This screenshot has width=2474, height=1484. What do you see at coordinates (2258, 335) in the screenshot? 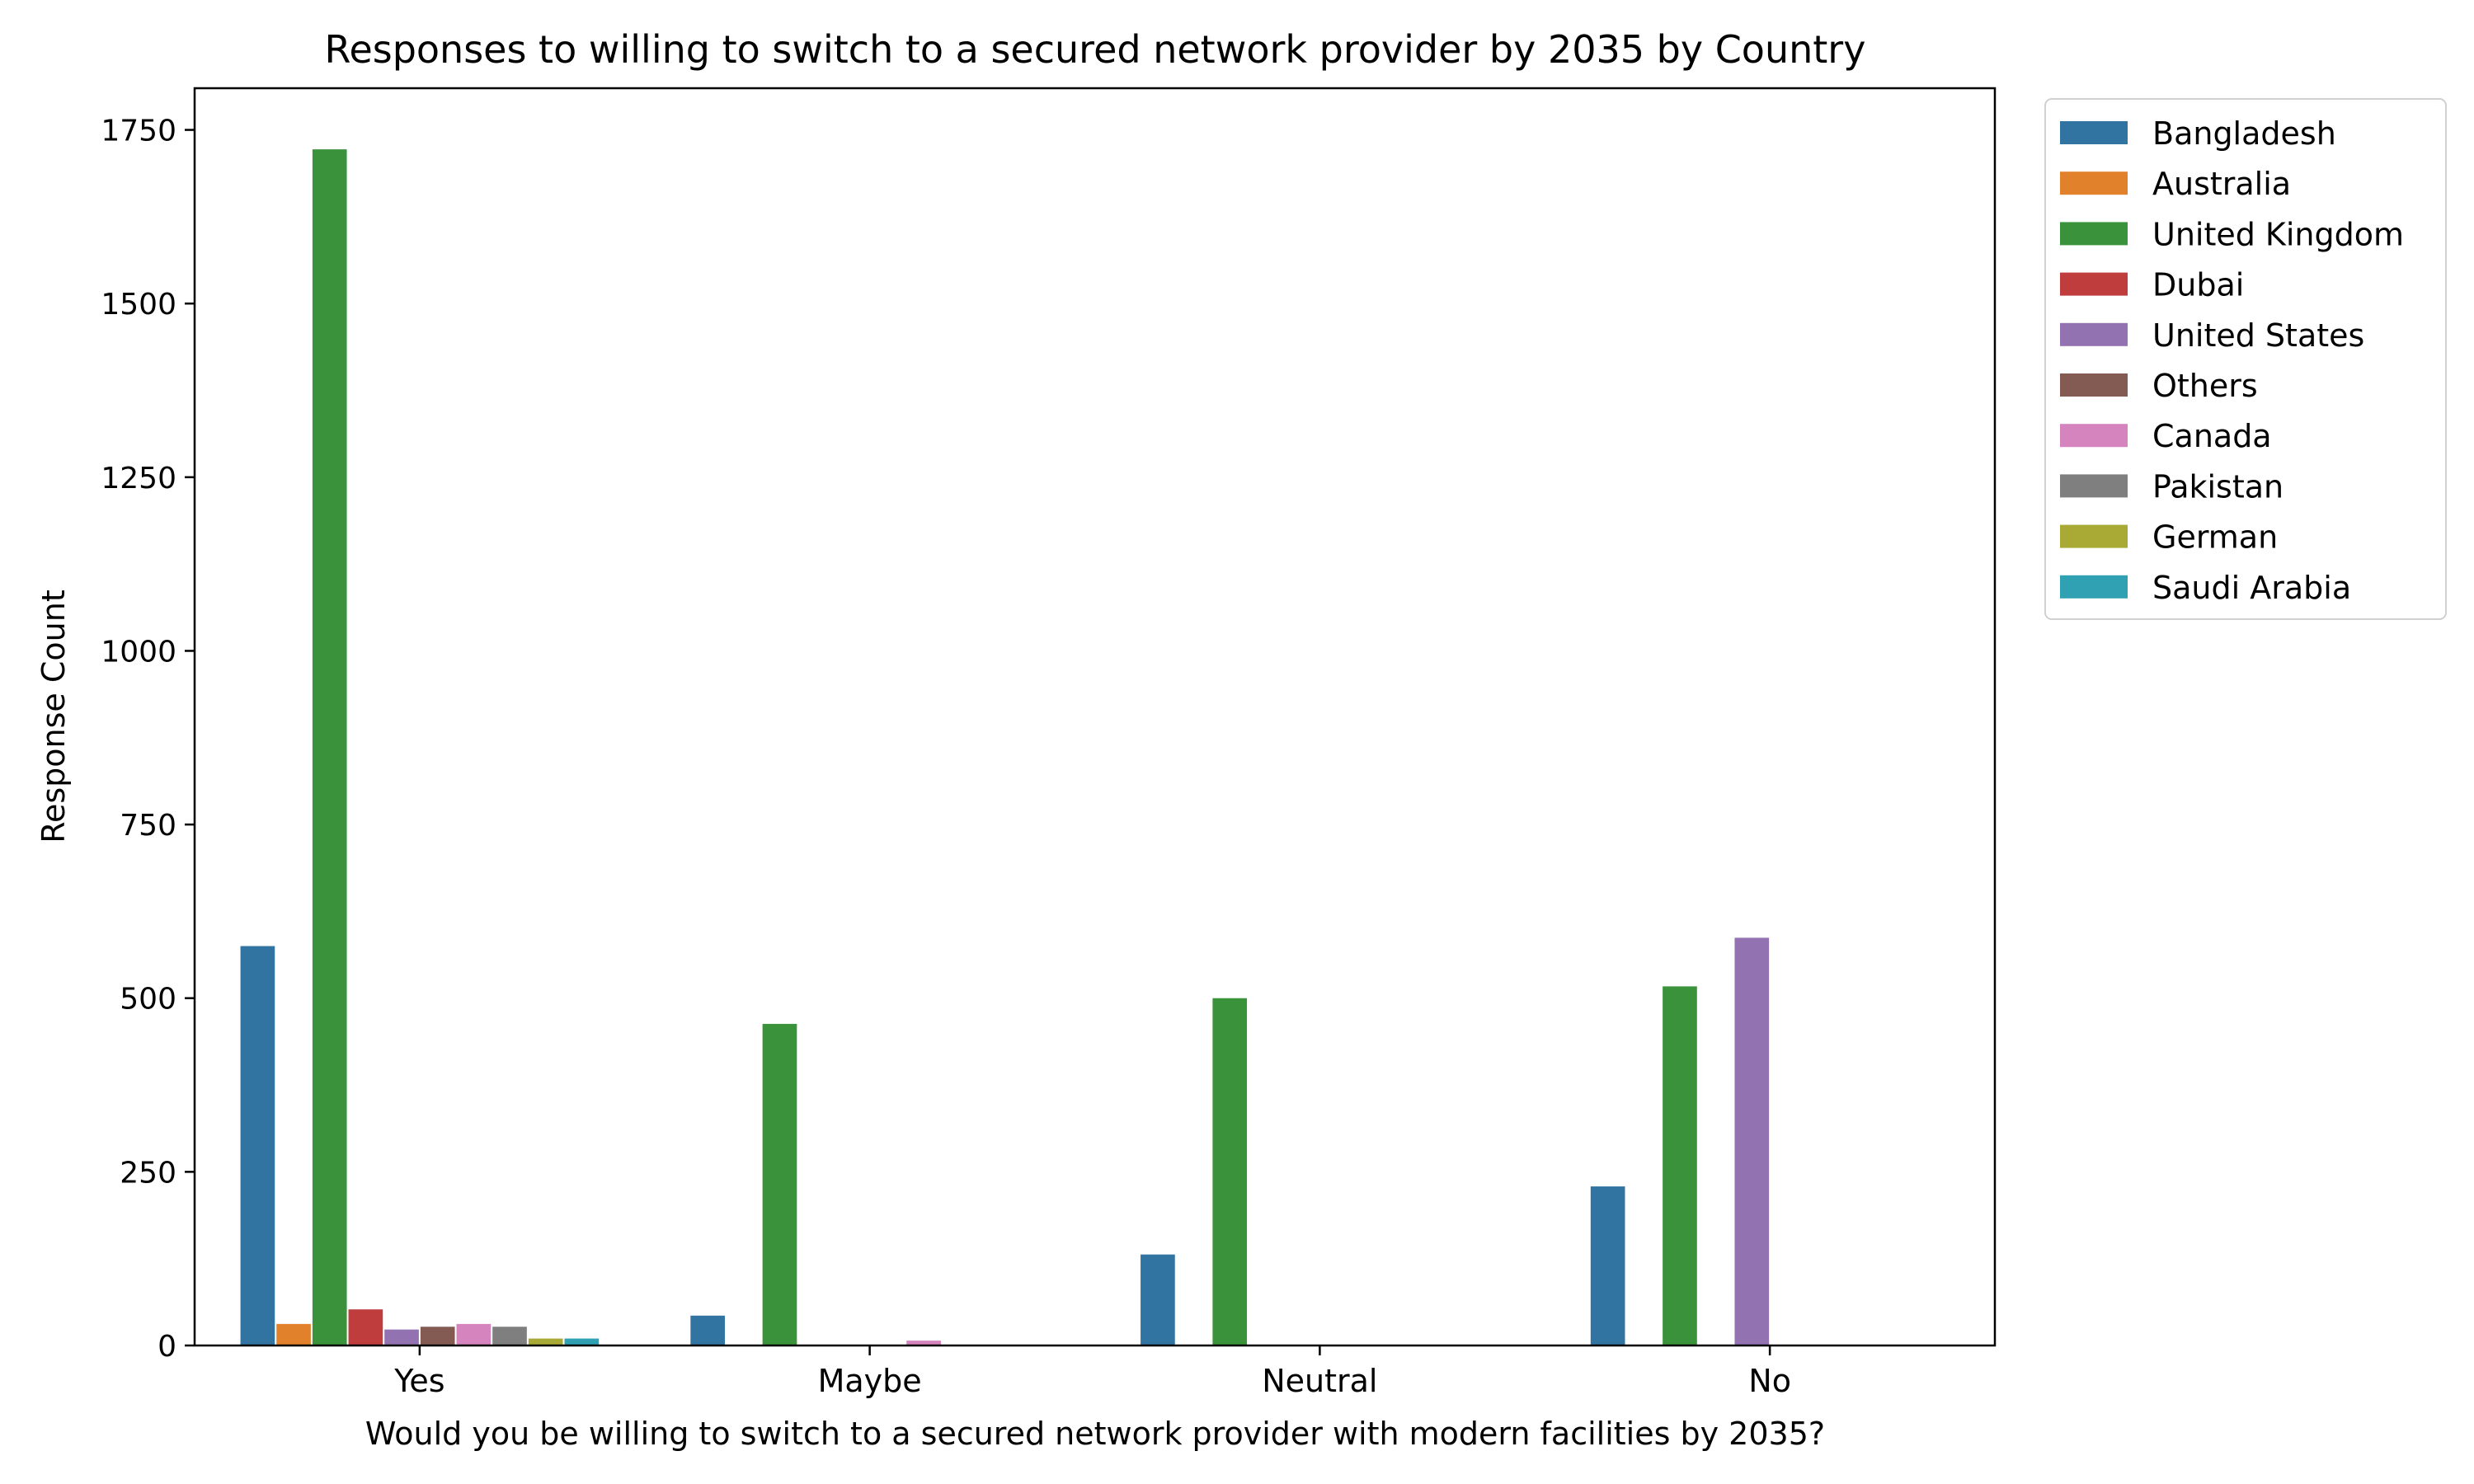
I see `legend-label: United States` at bounding box center [2258, 335].